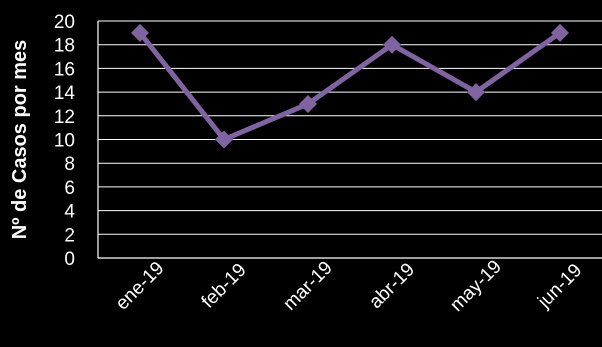 The height and width of the screenshot is (347, 602). What do you see at coordinates (69, 212) in the screenshot?
I see `y-tick-label: 4` at bounding box center [69, 212].